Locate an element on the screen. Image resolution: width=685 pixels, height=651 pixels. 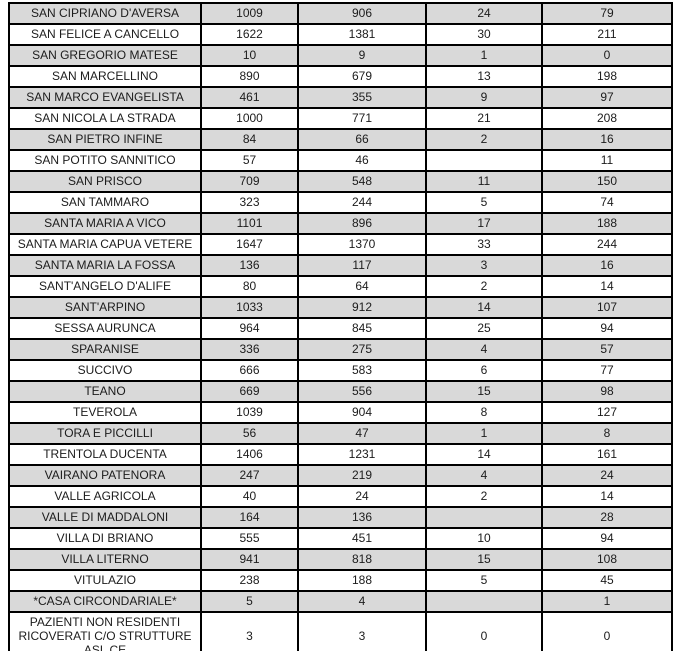
value-cell: 323 is located at coordinates (249, 202).